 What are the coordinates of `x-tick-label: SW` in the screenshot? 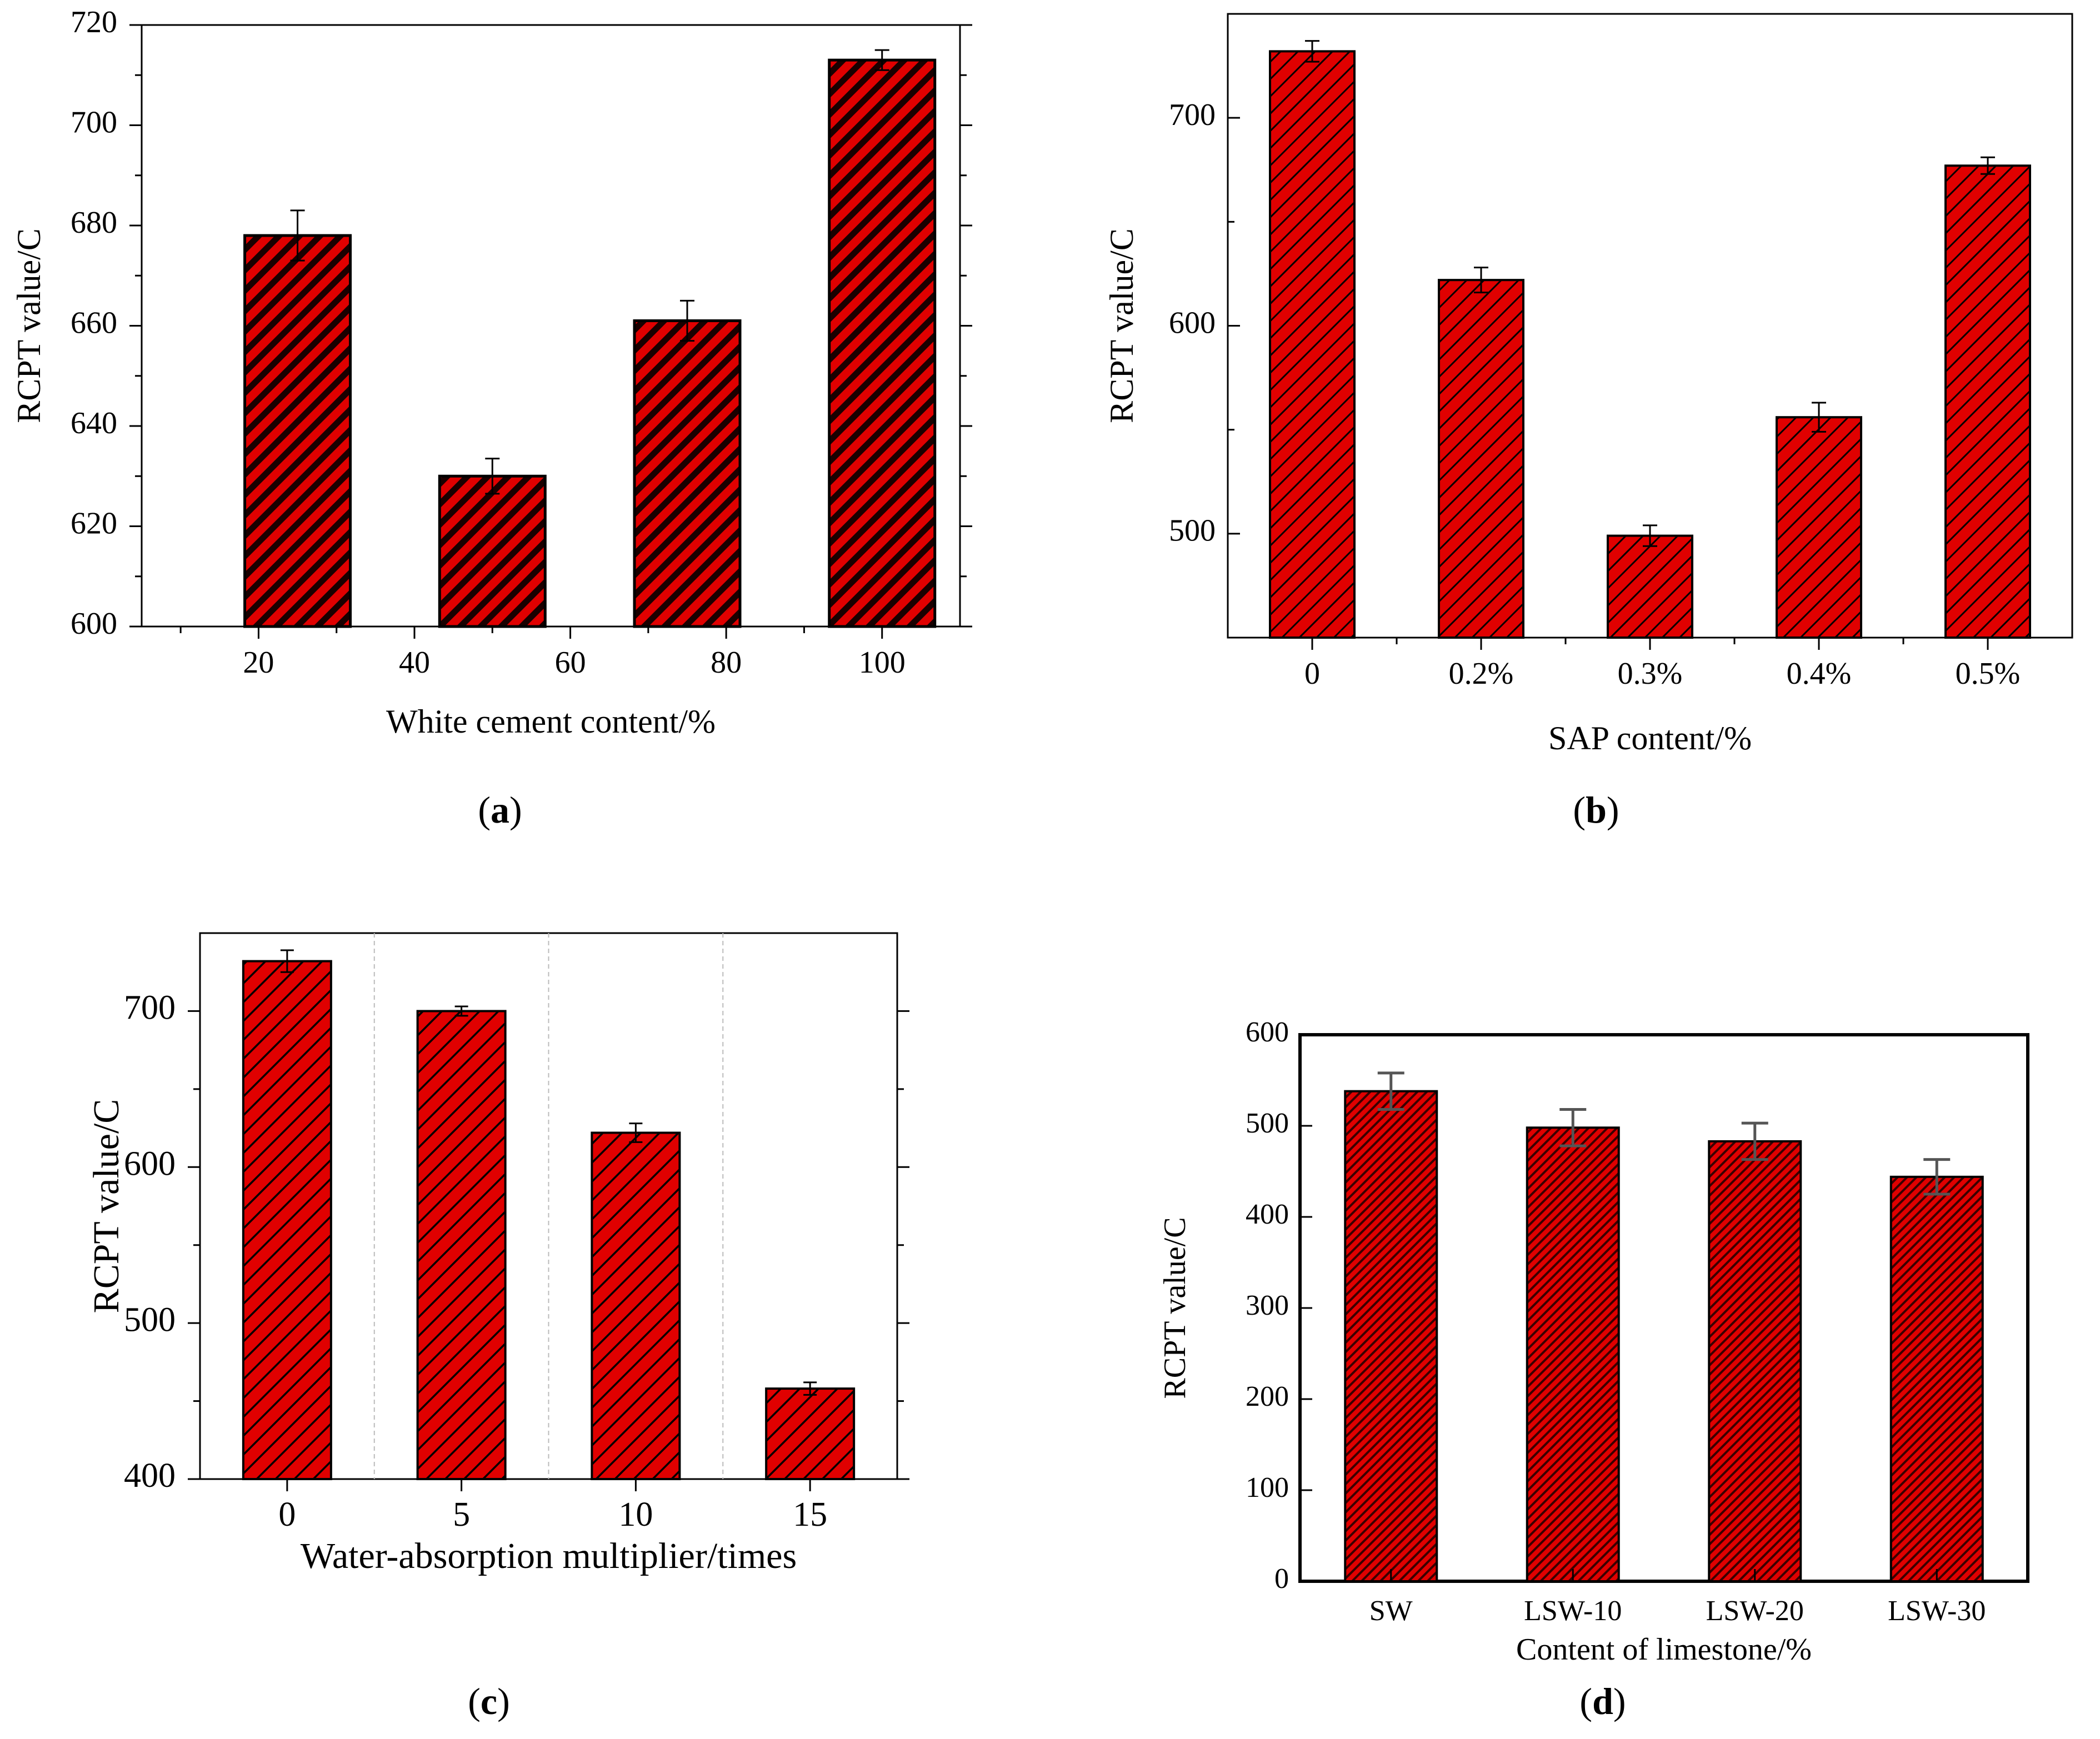 It's located at (1391, 1611).